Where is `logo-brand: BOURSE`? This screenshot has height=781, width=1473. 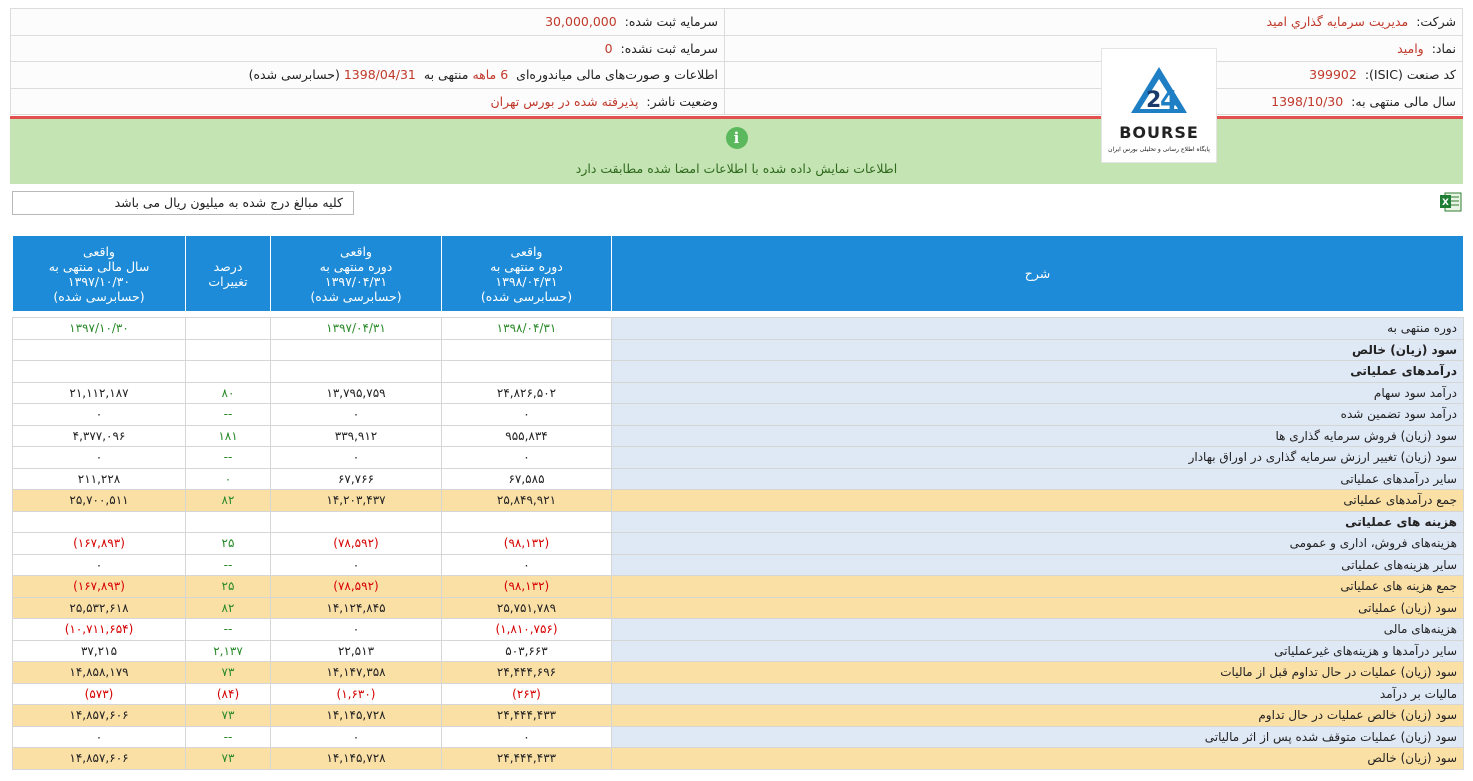 logo-brand: BOURSE is located at coordinates (1159, 132).